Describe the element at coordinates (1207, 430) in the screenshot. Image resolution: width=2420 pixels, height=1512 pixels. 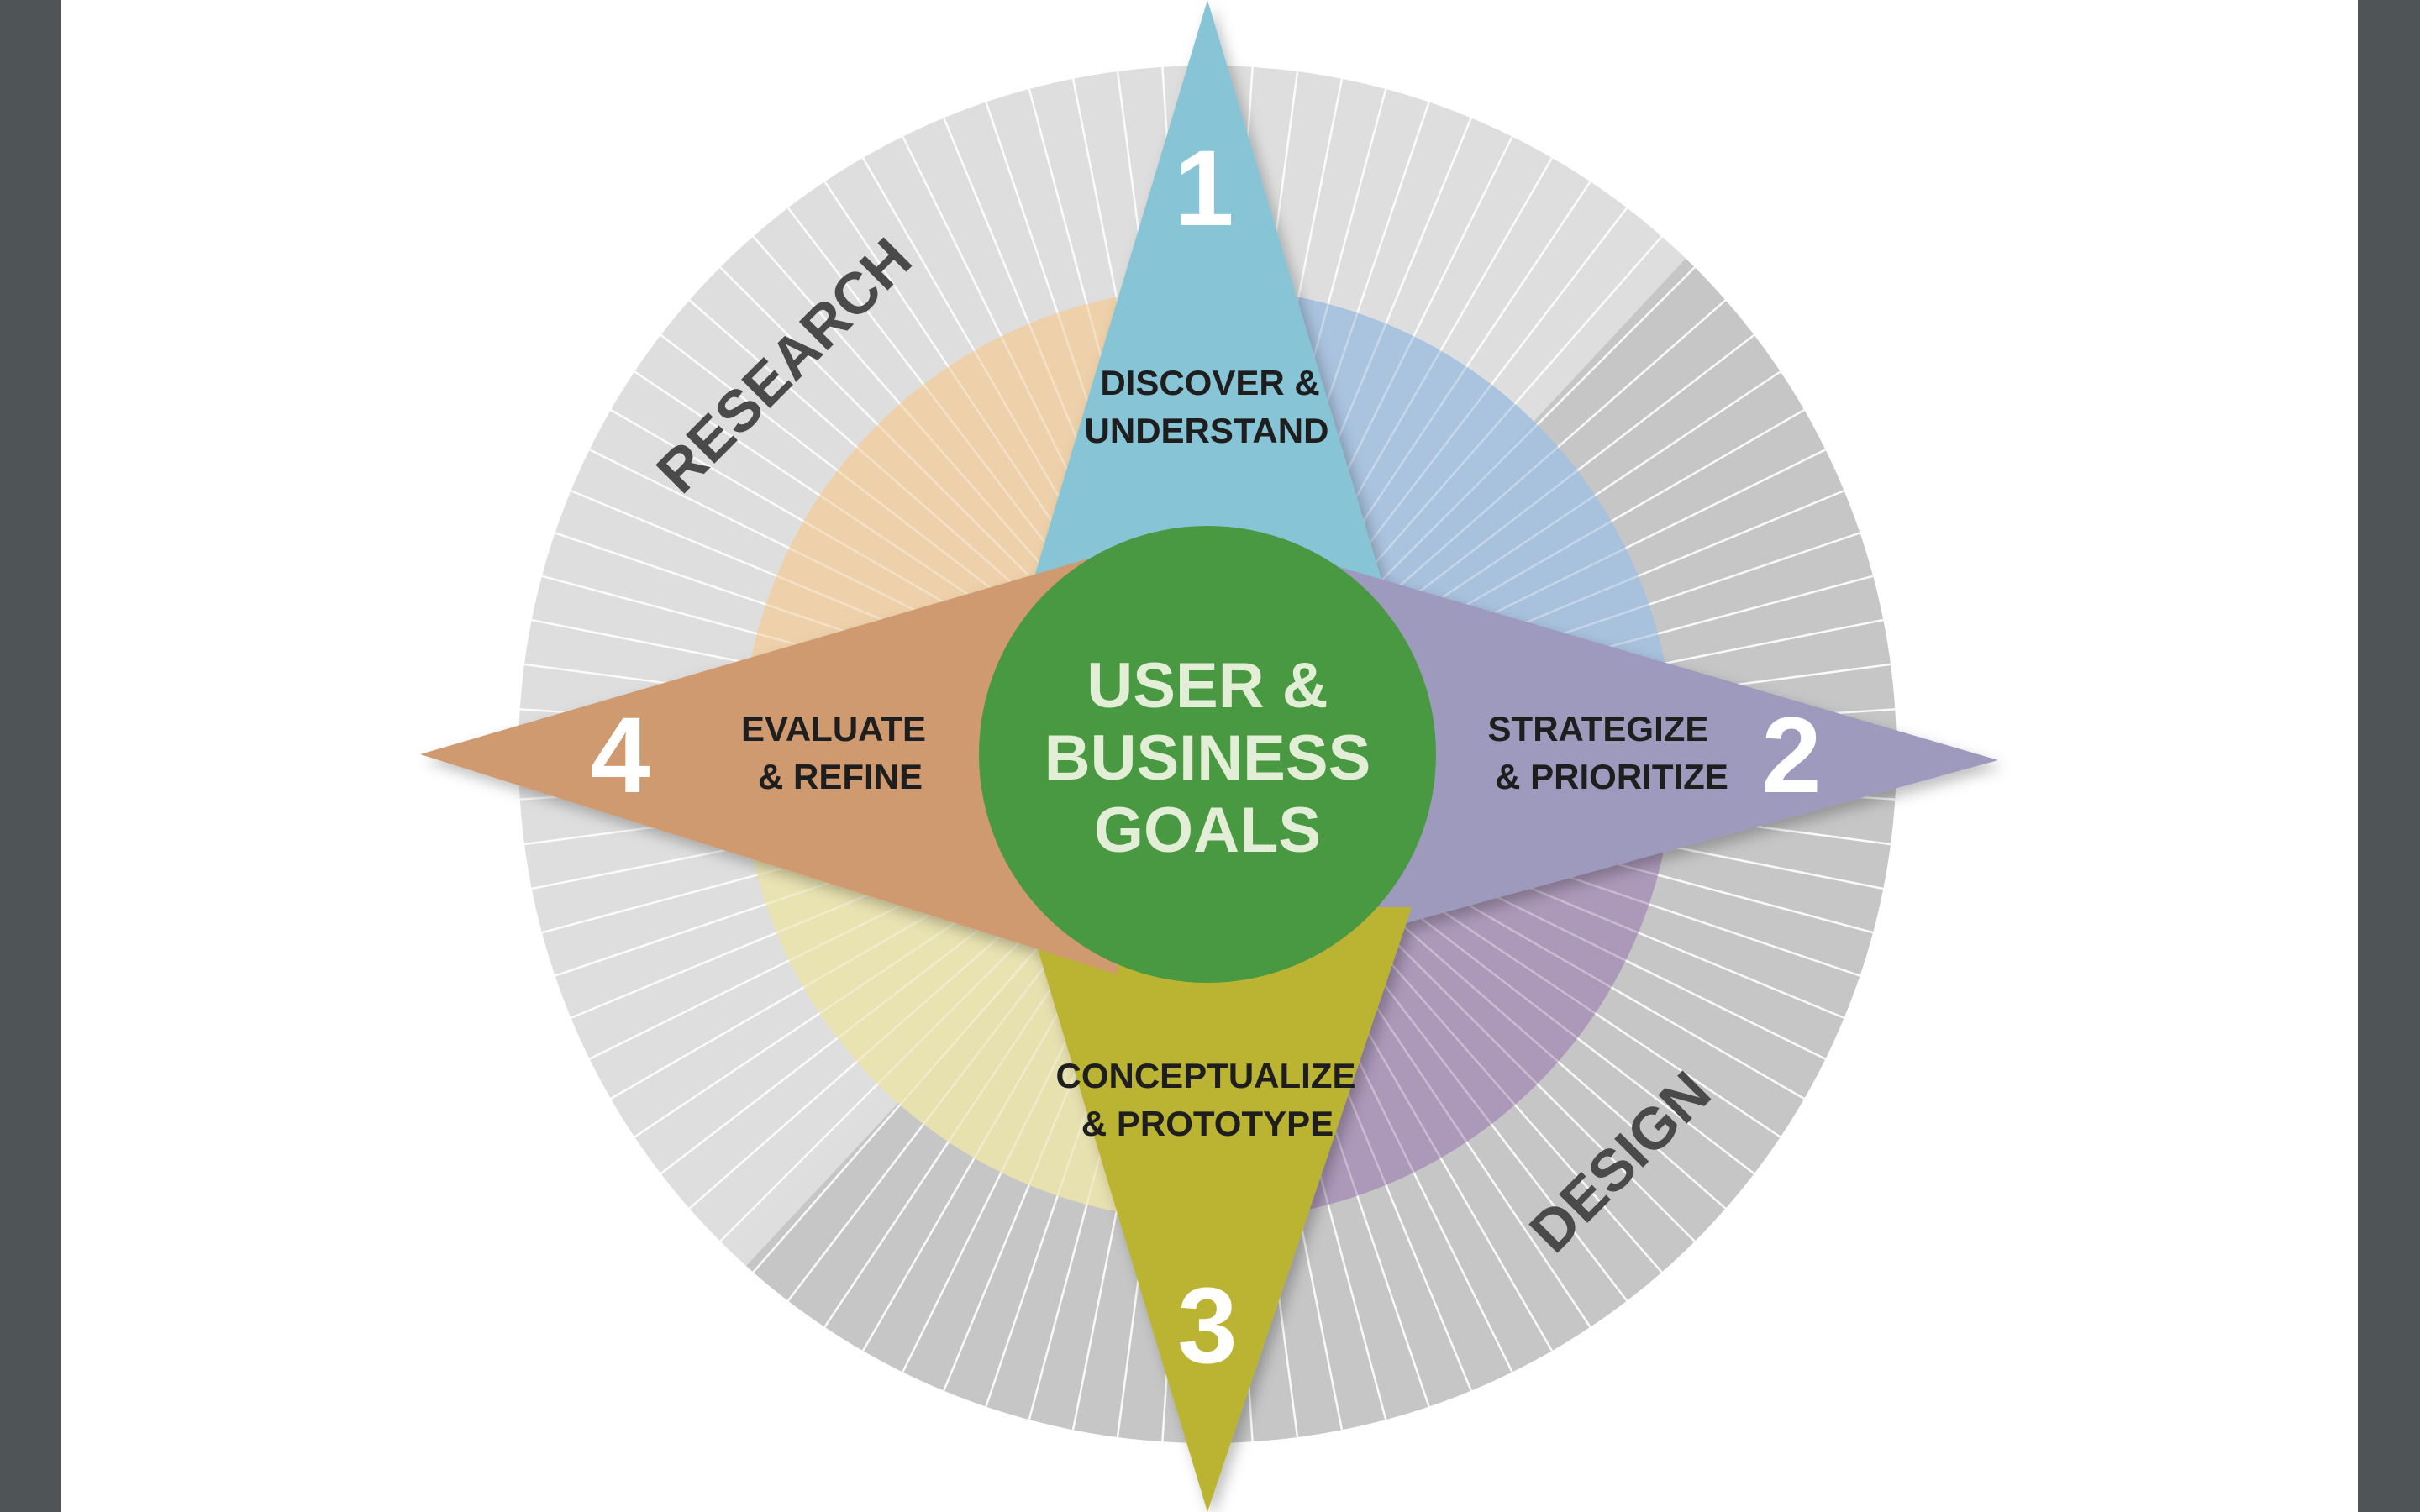
I see `step-1-label-line2: UNDERSTAND` at that location.